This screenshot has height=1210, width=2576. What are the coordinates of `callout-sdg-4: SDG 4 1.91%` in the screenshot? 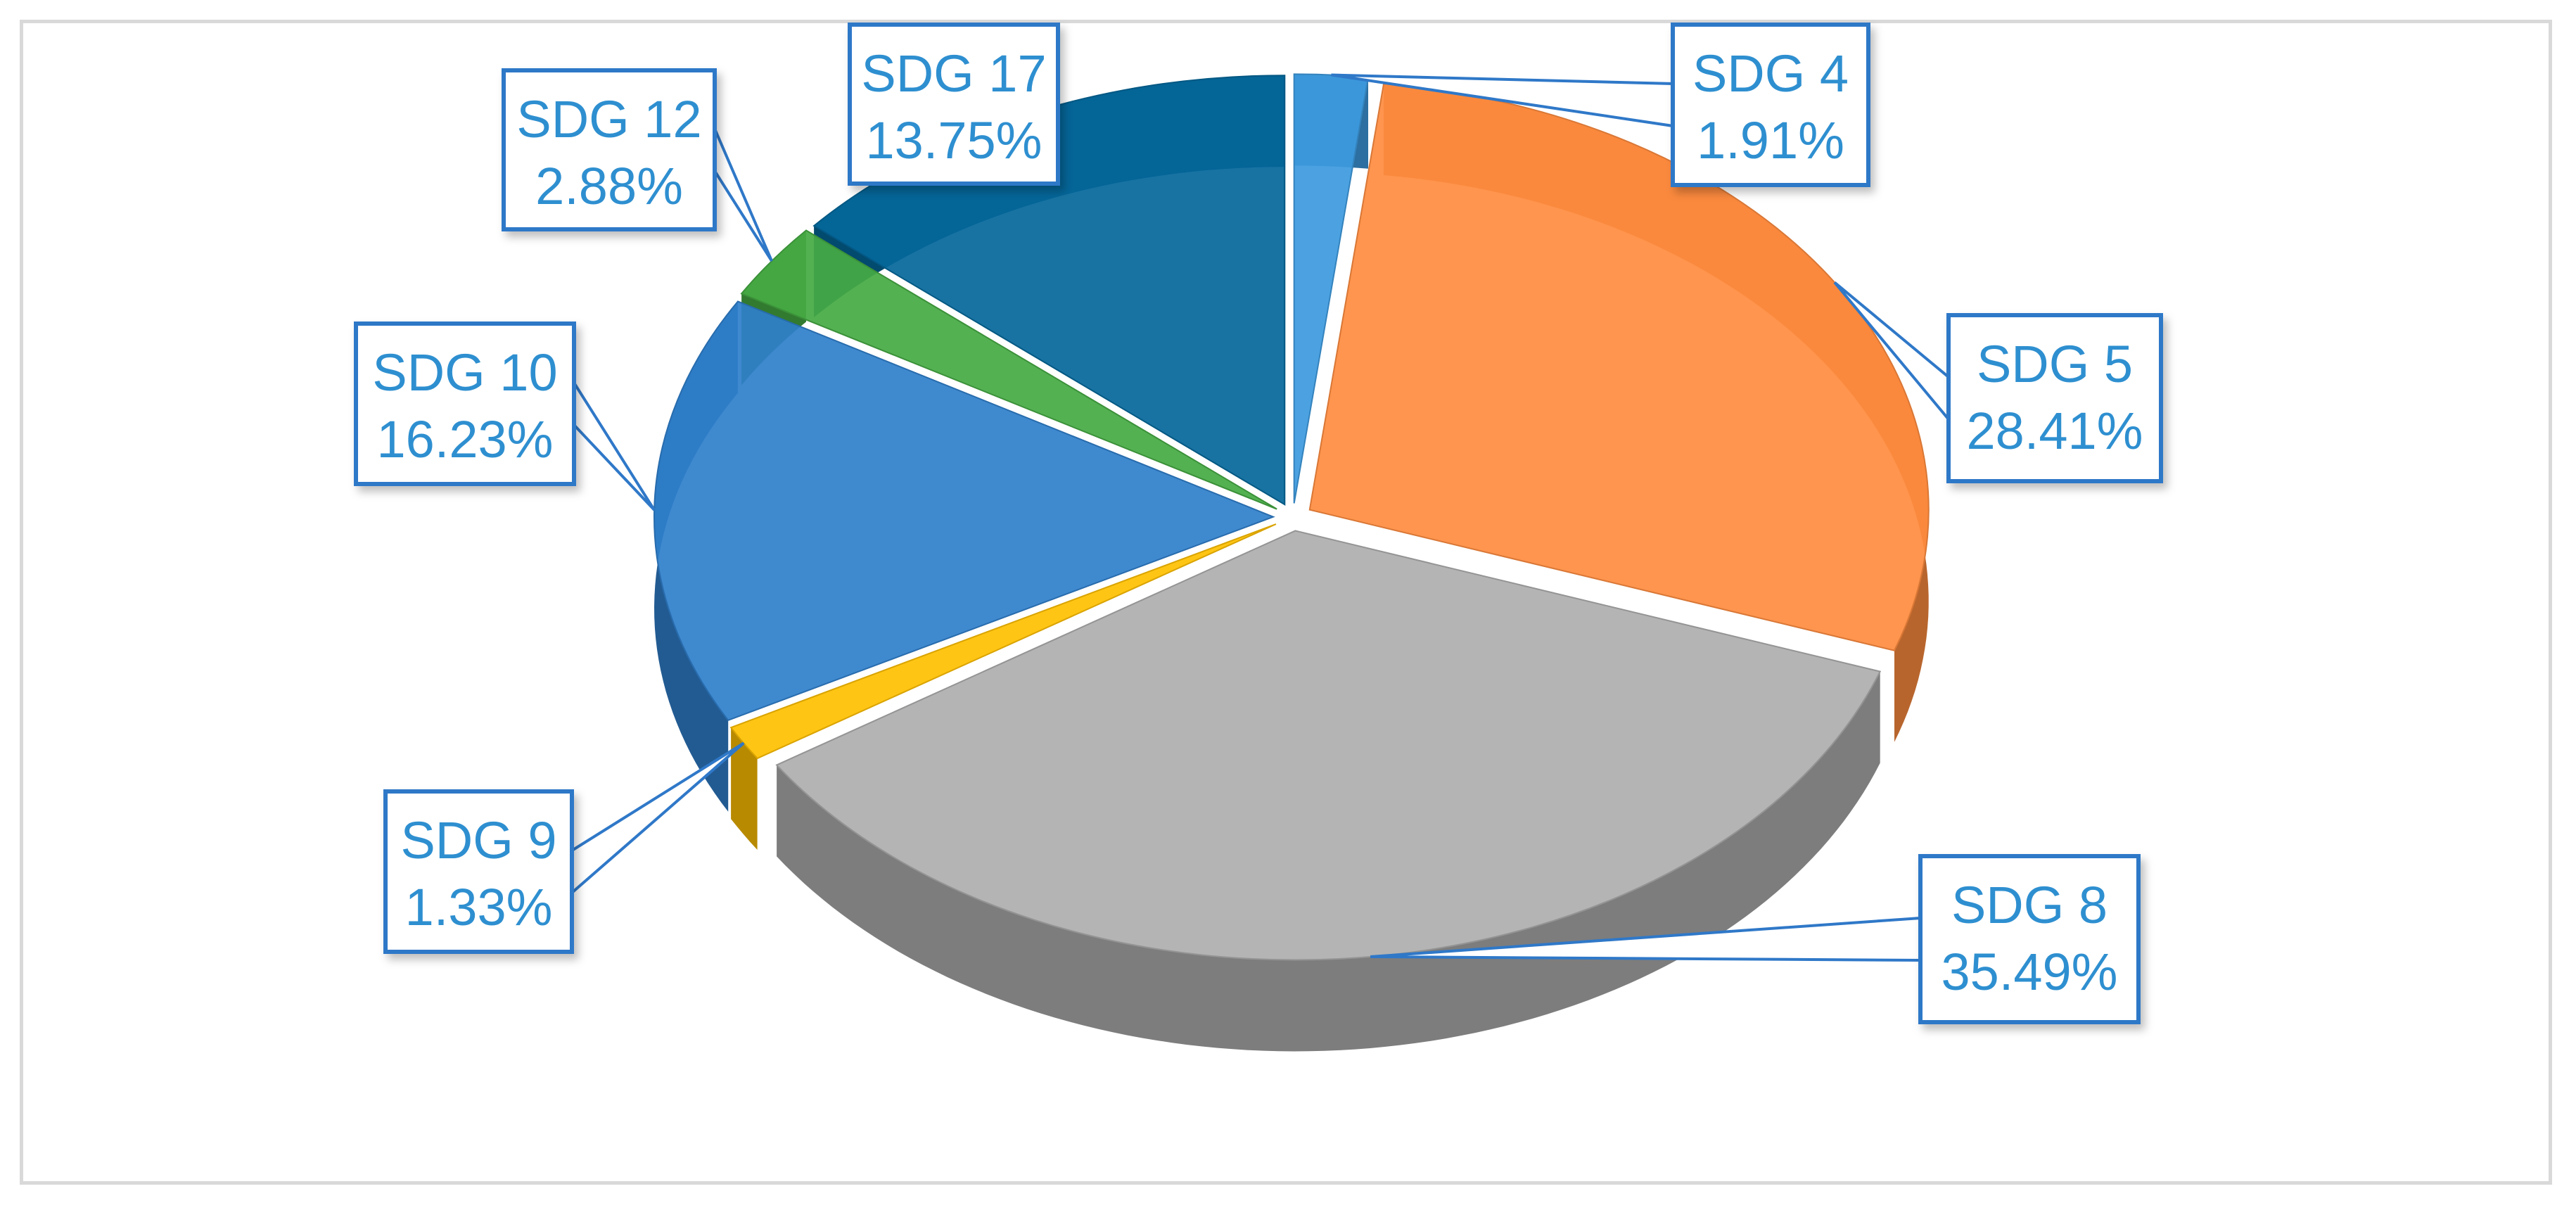 It's located at (1770, 105).